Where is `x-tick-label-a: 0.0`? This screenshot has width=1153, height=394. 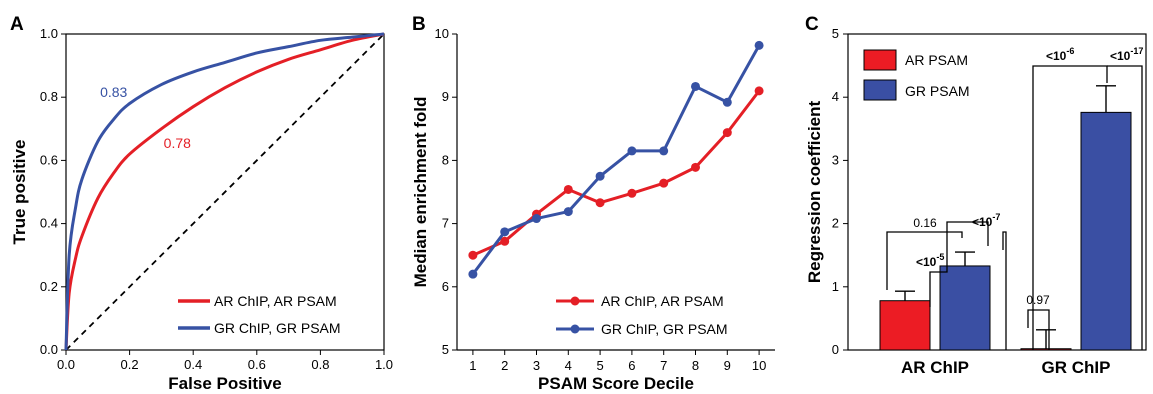
x-tick-label-a: 0.0 is located at coordinates (66, 364).